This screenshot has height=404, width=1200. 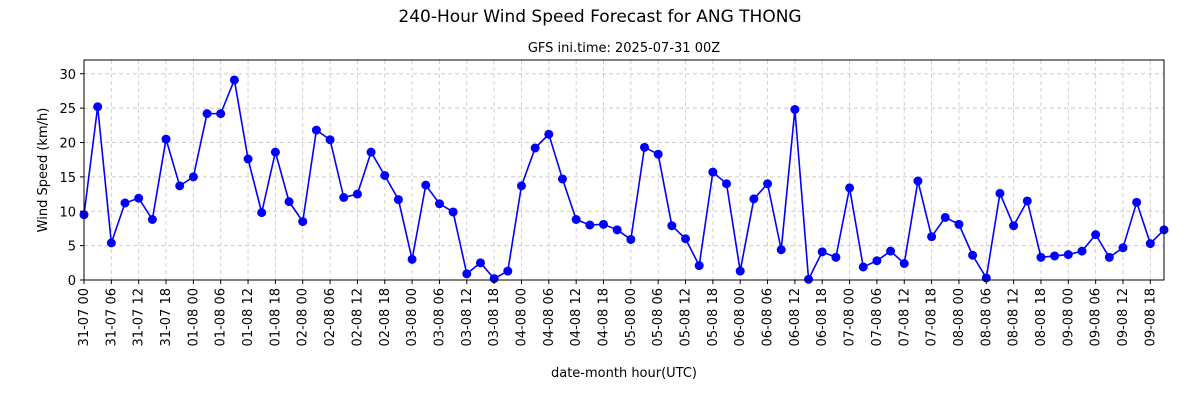 What do you see at coordinates (67, 212) in the screenshot?
I see `y-tick-label: 10` at bounding box center [67, 212].